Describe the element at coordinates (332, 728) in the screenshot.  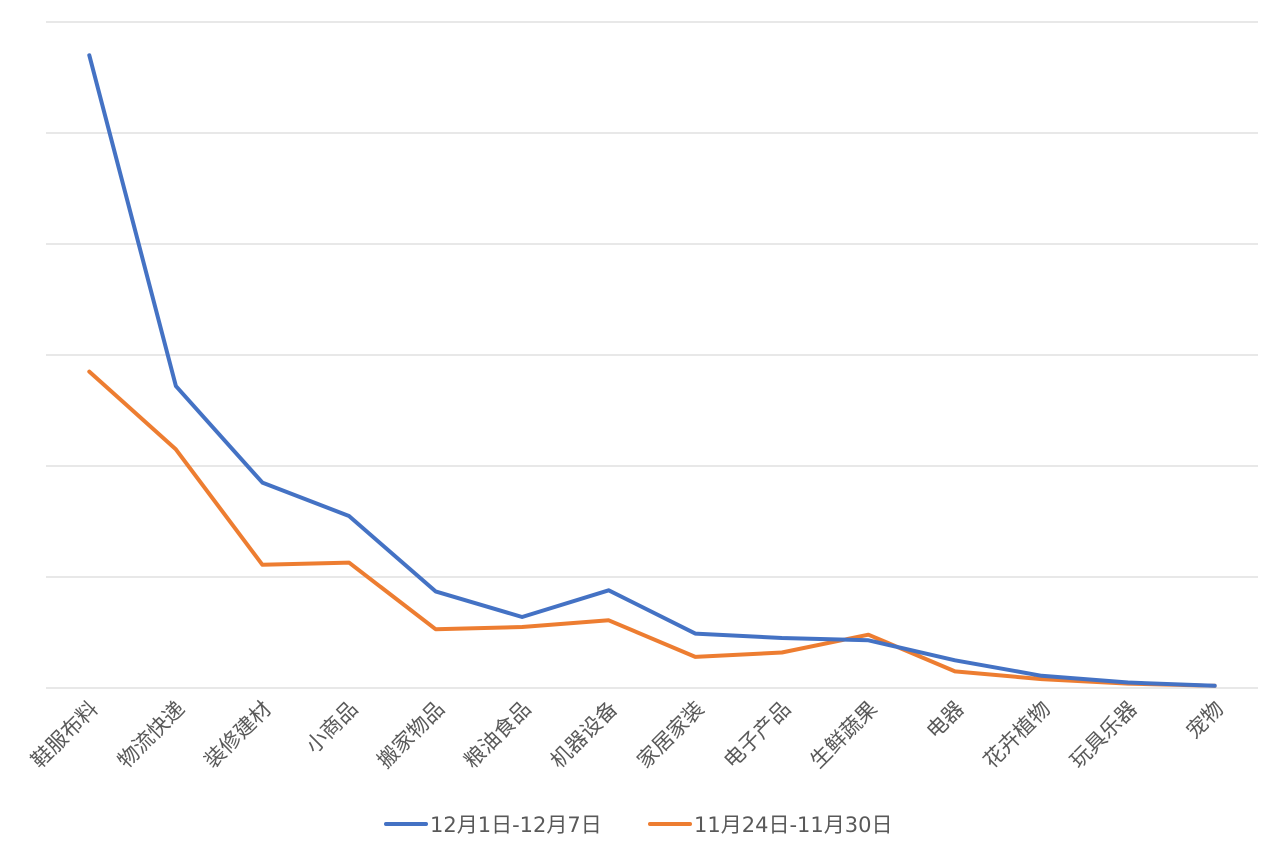
I see `x-tick-label: 小商品` at that location.